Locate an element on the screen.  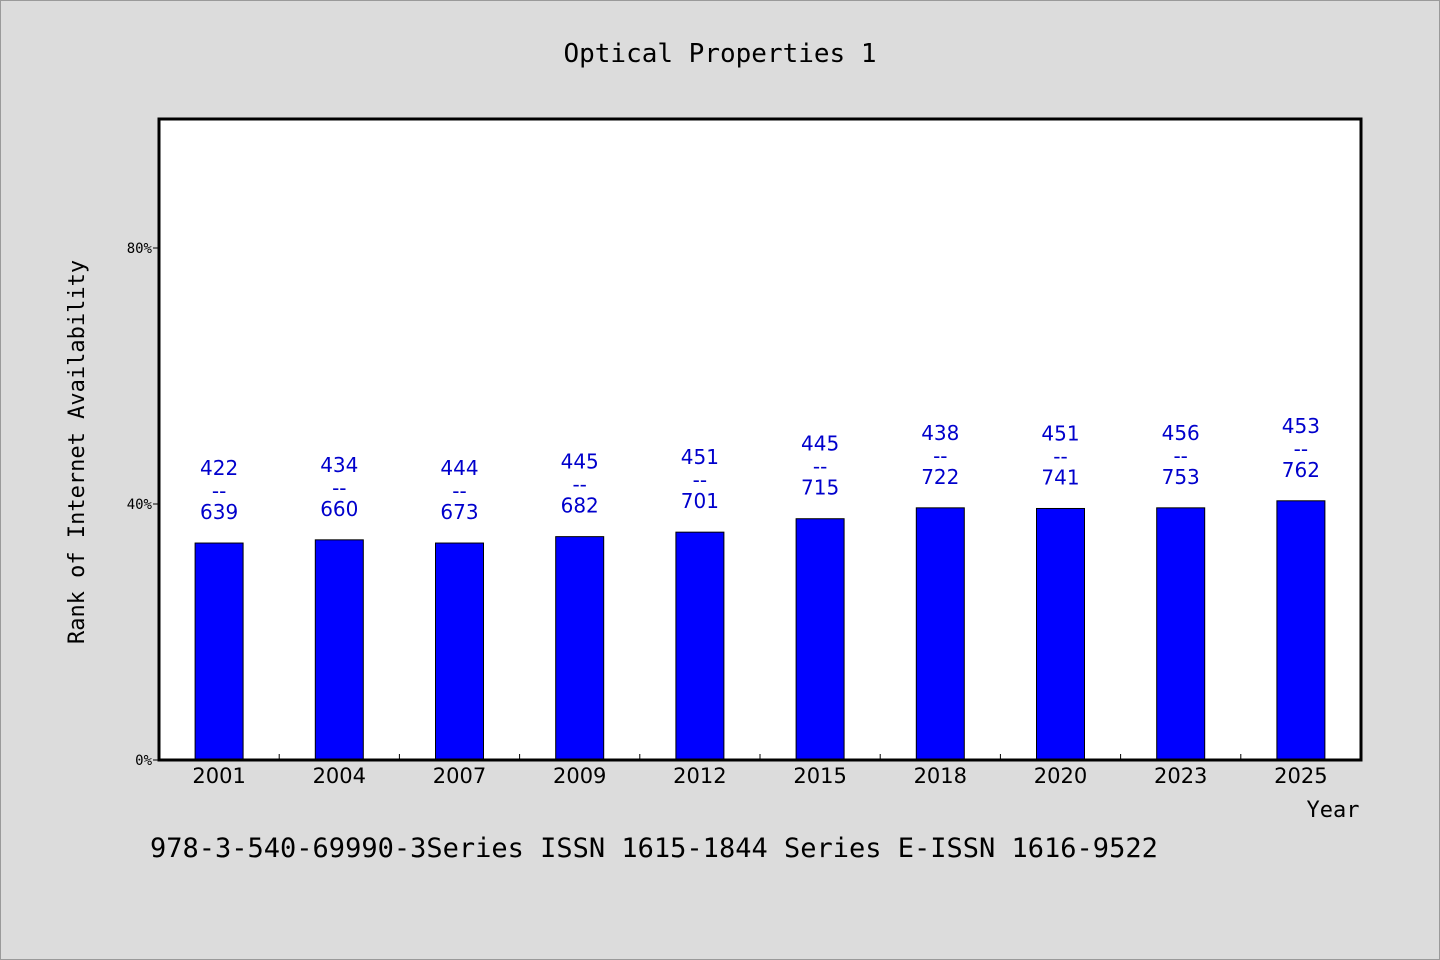
data-label-2012-sep: -- is located at coordinates (700, 480).